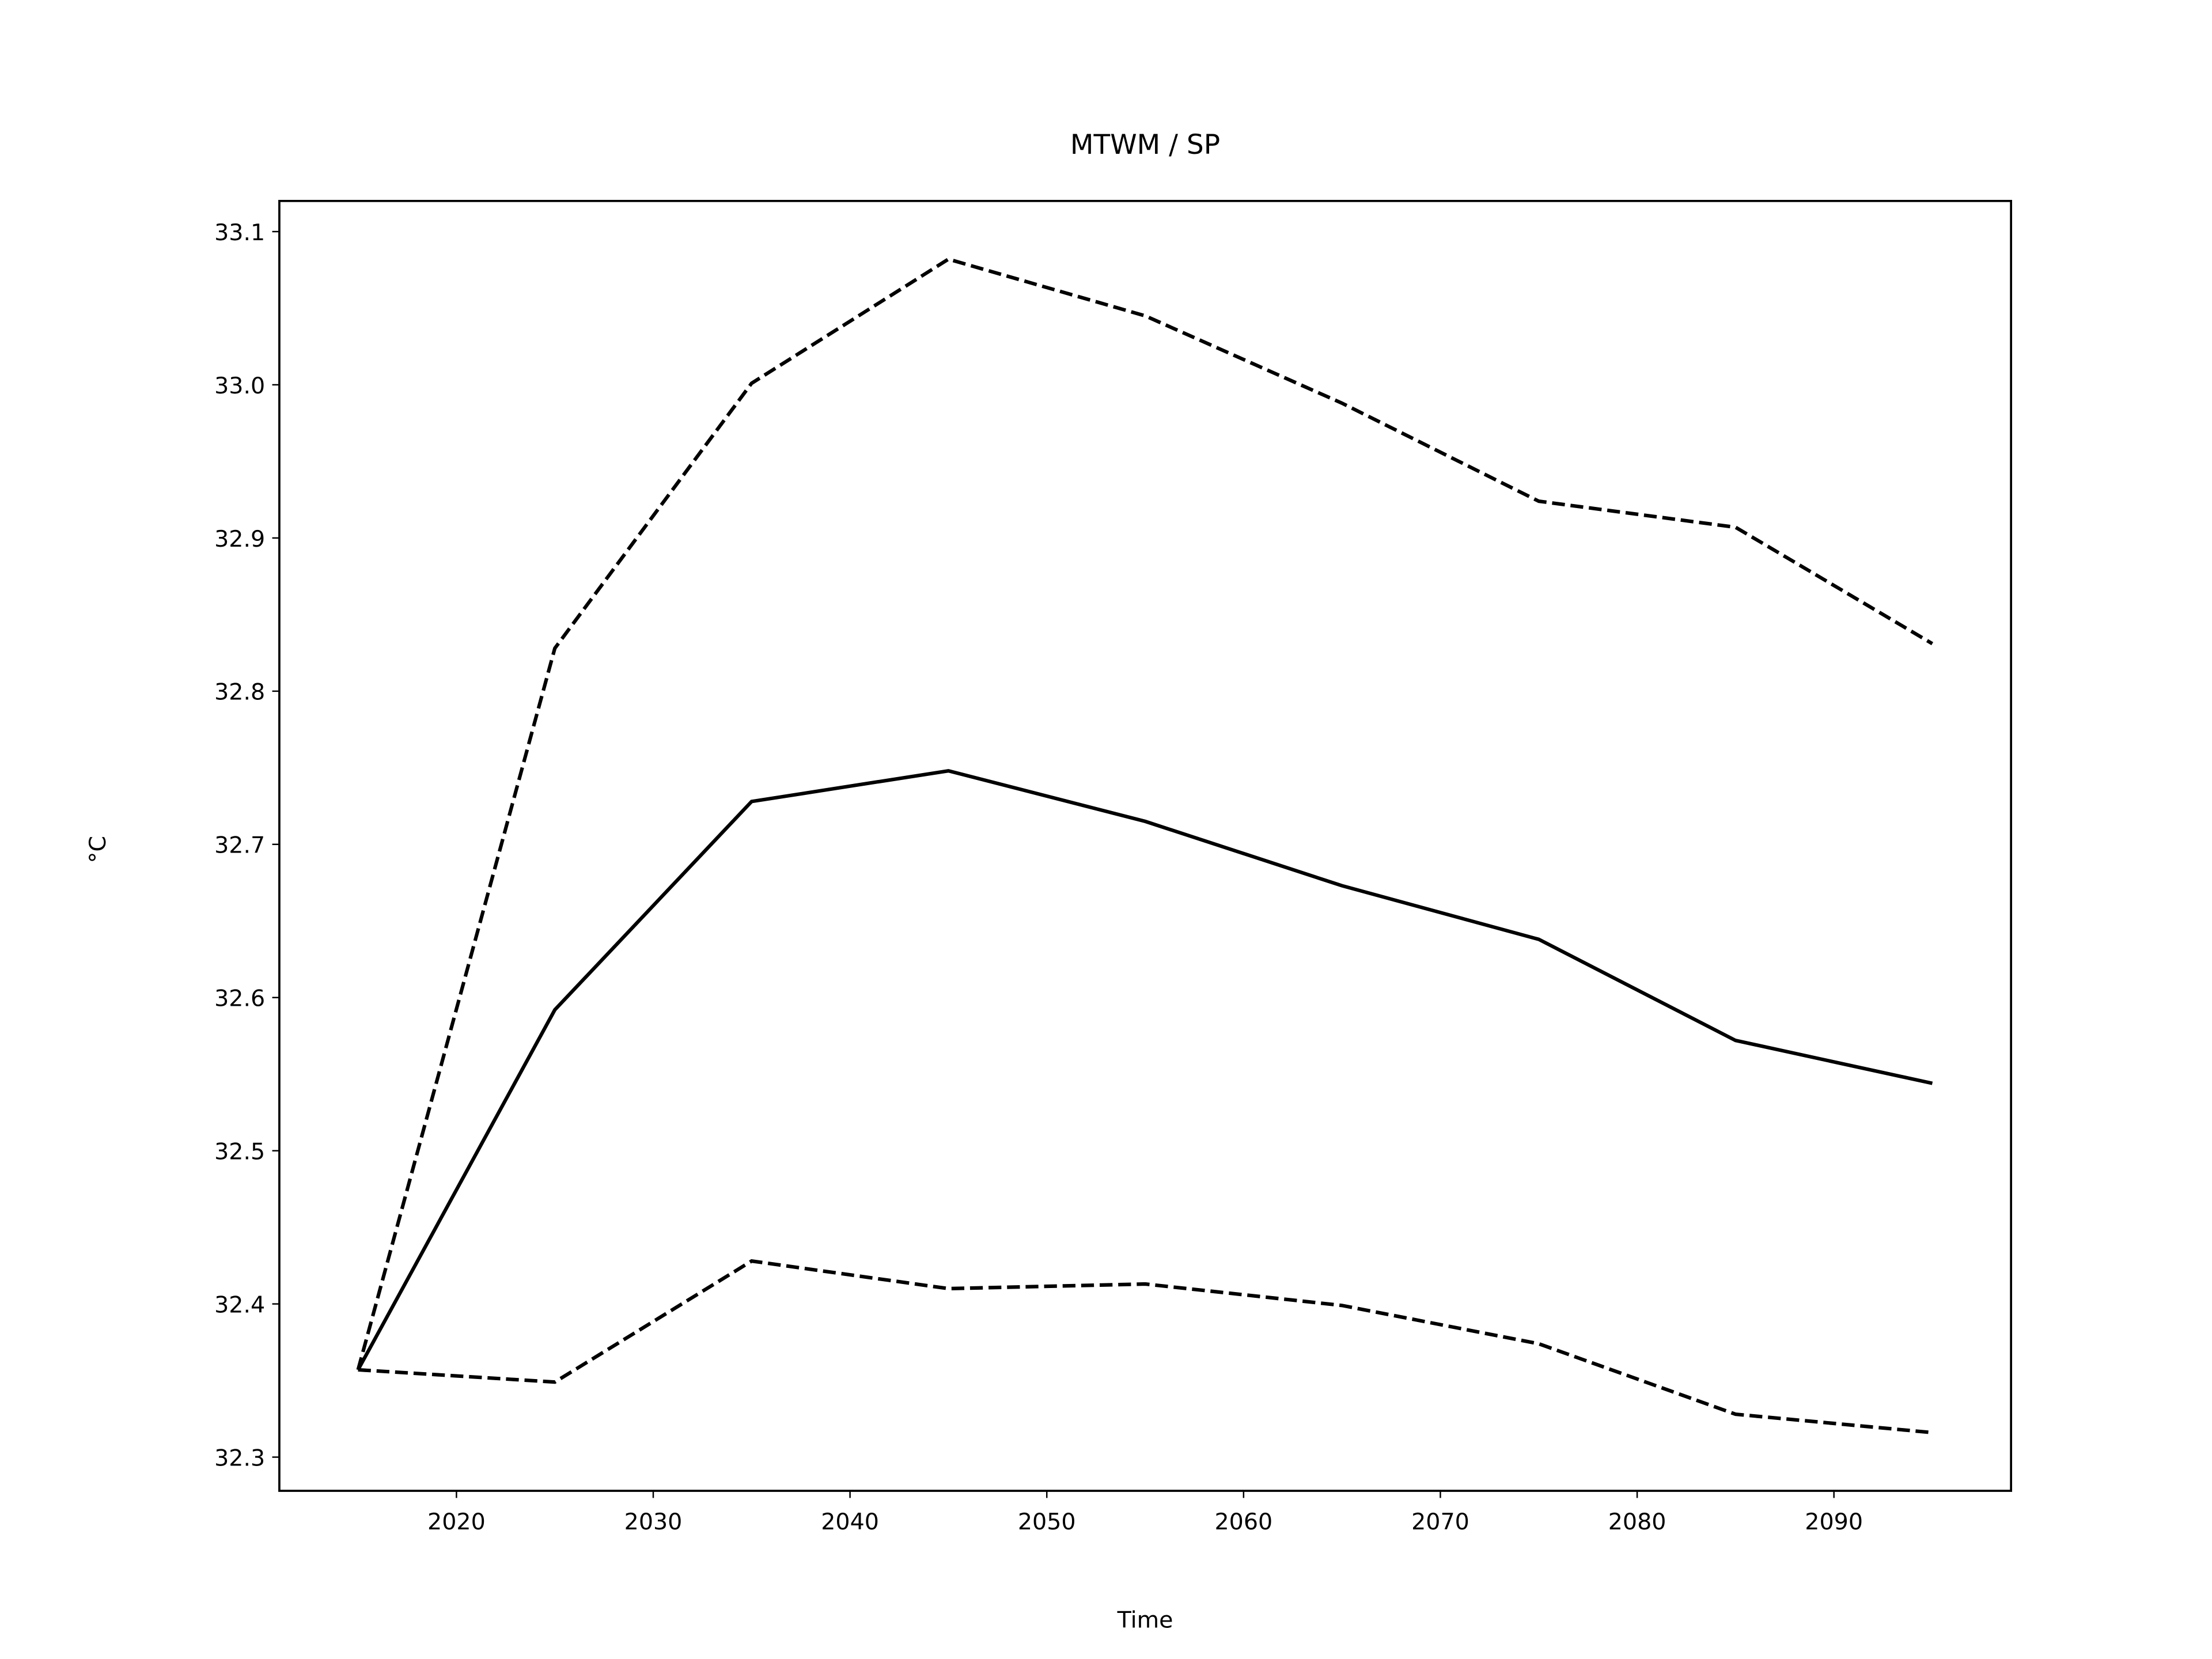  I want to click on y-tick-label: 32.5, so click(239, 1152).